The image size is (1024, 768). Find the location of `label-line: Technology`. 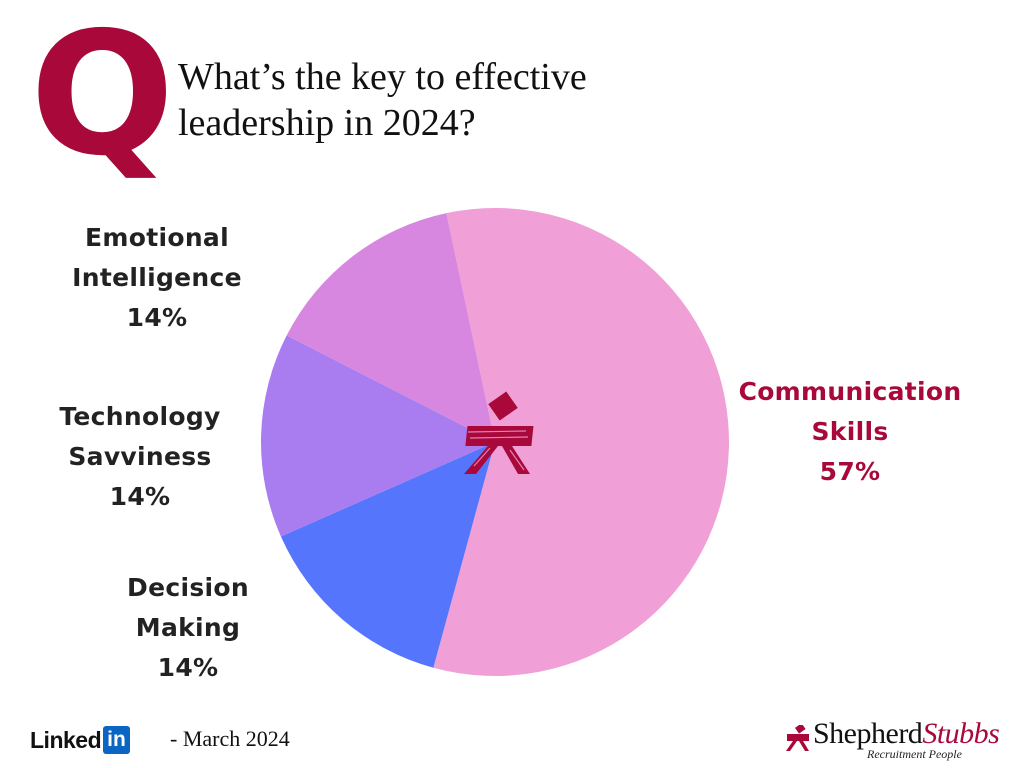

label-line: Technology is located at coordinates (140, 416).